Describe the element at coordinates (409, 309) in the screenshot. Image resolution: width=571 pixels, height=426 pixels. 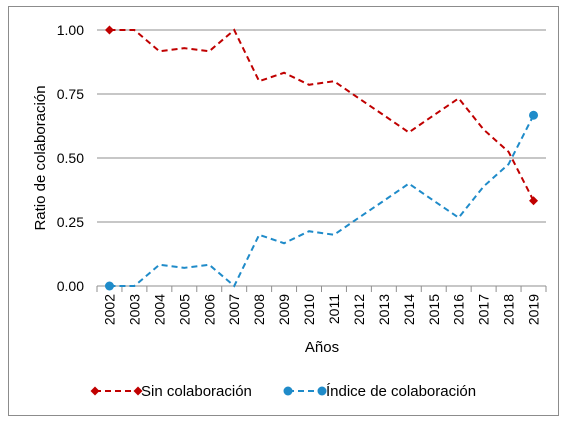
I see `x-tick-label: 2014` at that location.